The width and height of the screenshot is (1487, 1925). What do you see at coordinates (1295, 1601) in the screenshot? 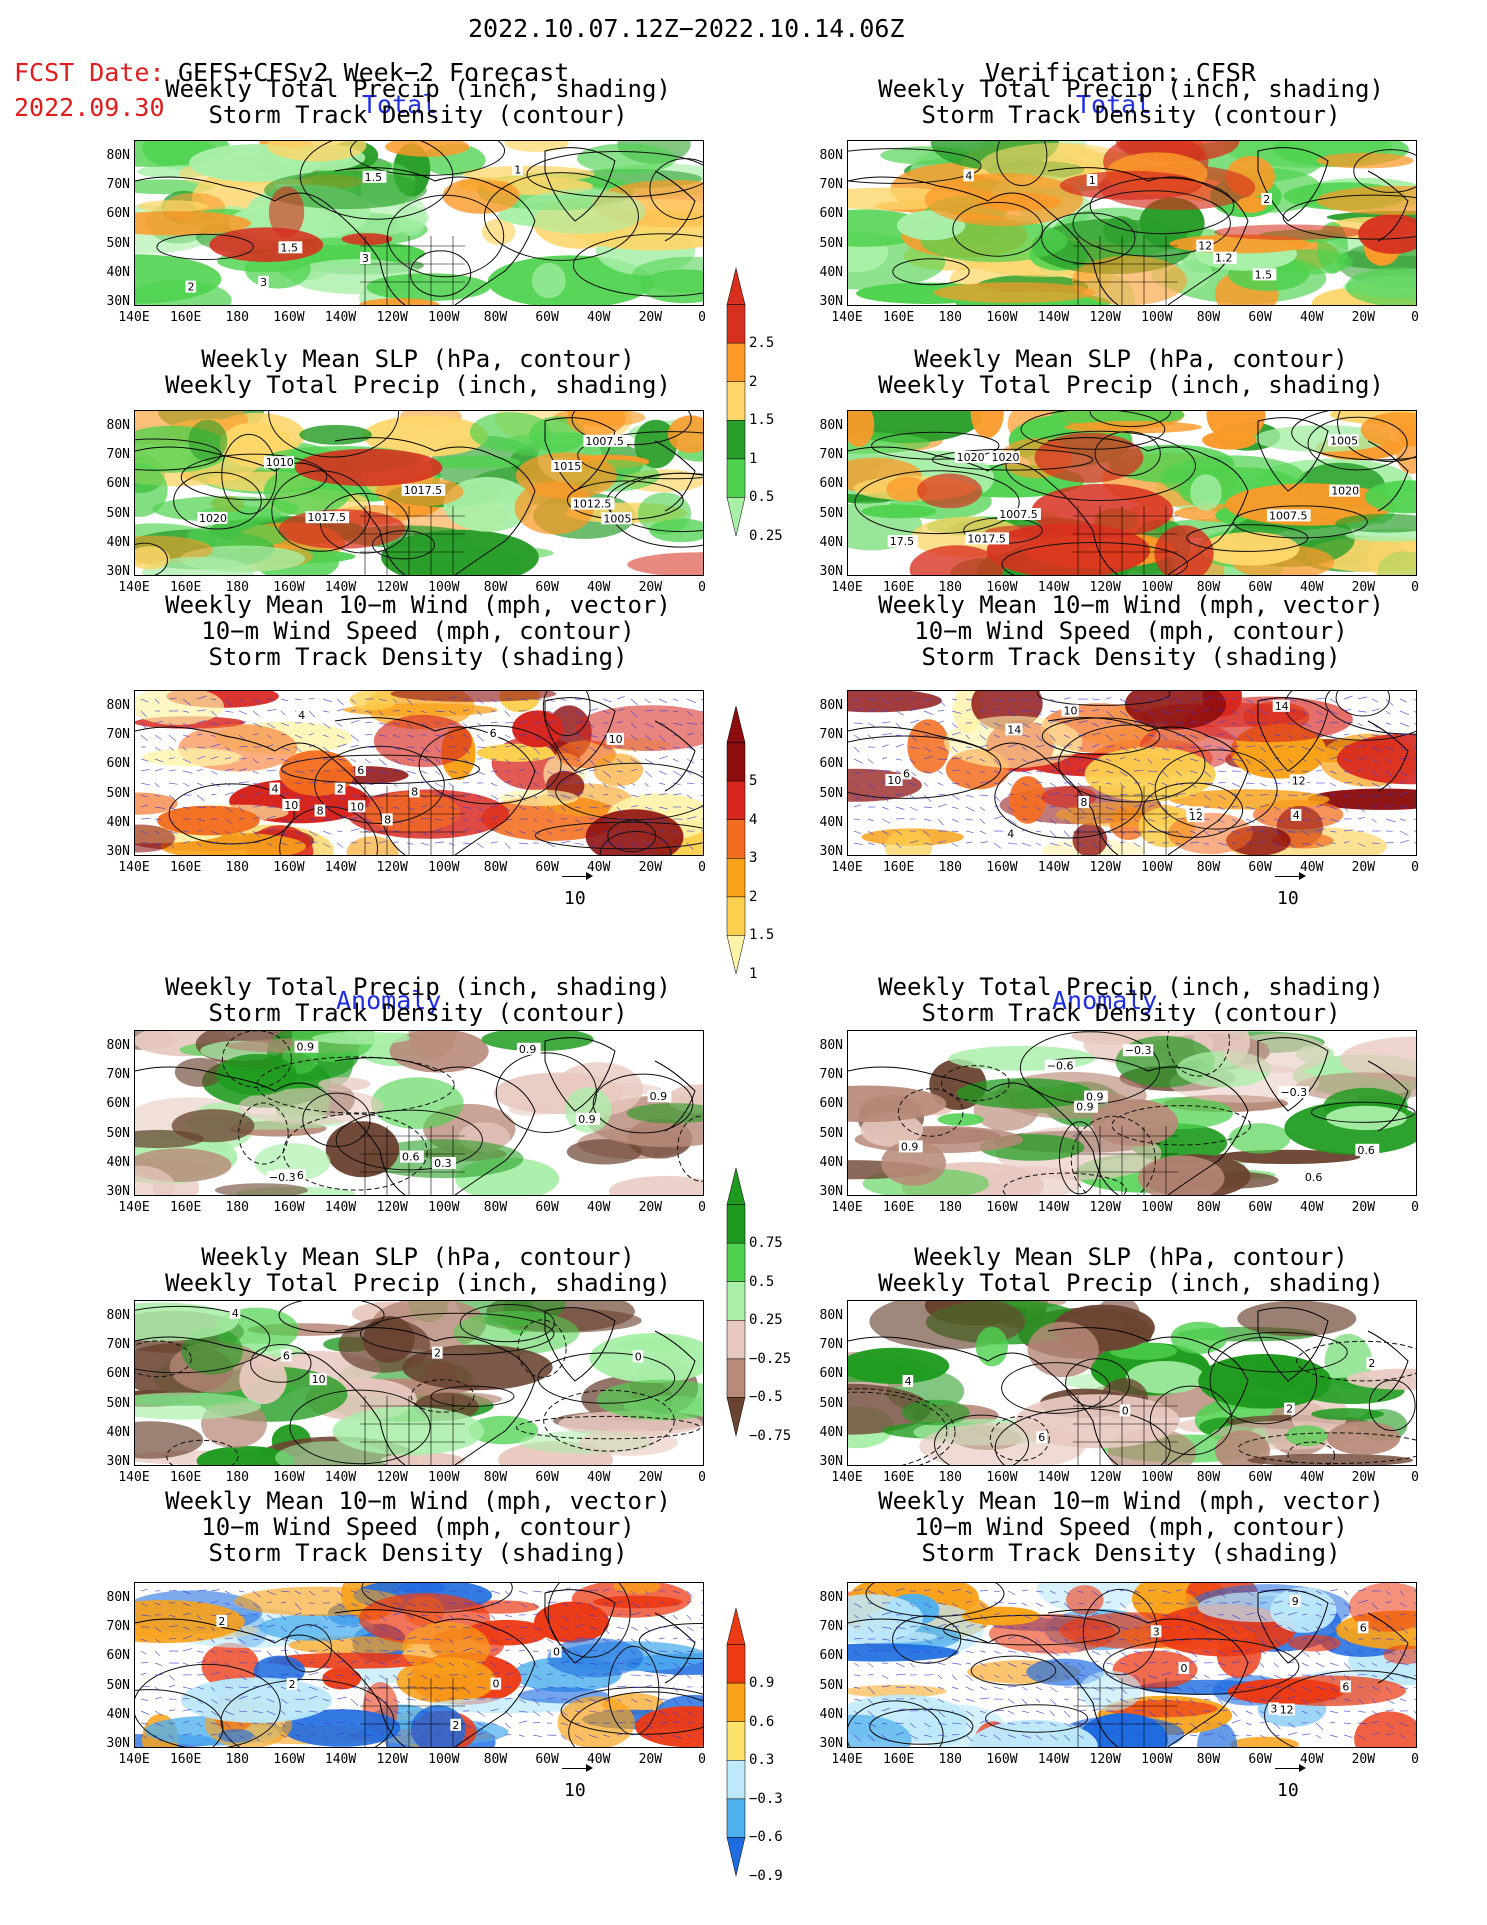
I see `svg-text: 9` at bounding box center [1295, 1601].